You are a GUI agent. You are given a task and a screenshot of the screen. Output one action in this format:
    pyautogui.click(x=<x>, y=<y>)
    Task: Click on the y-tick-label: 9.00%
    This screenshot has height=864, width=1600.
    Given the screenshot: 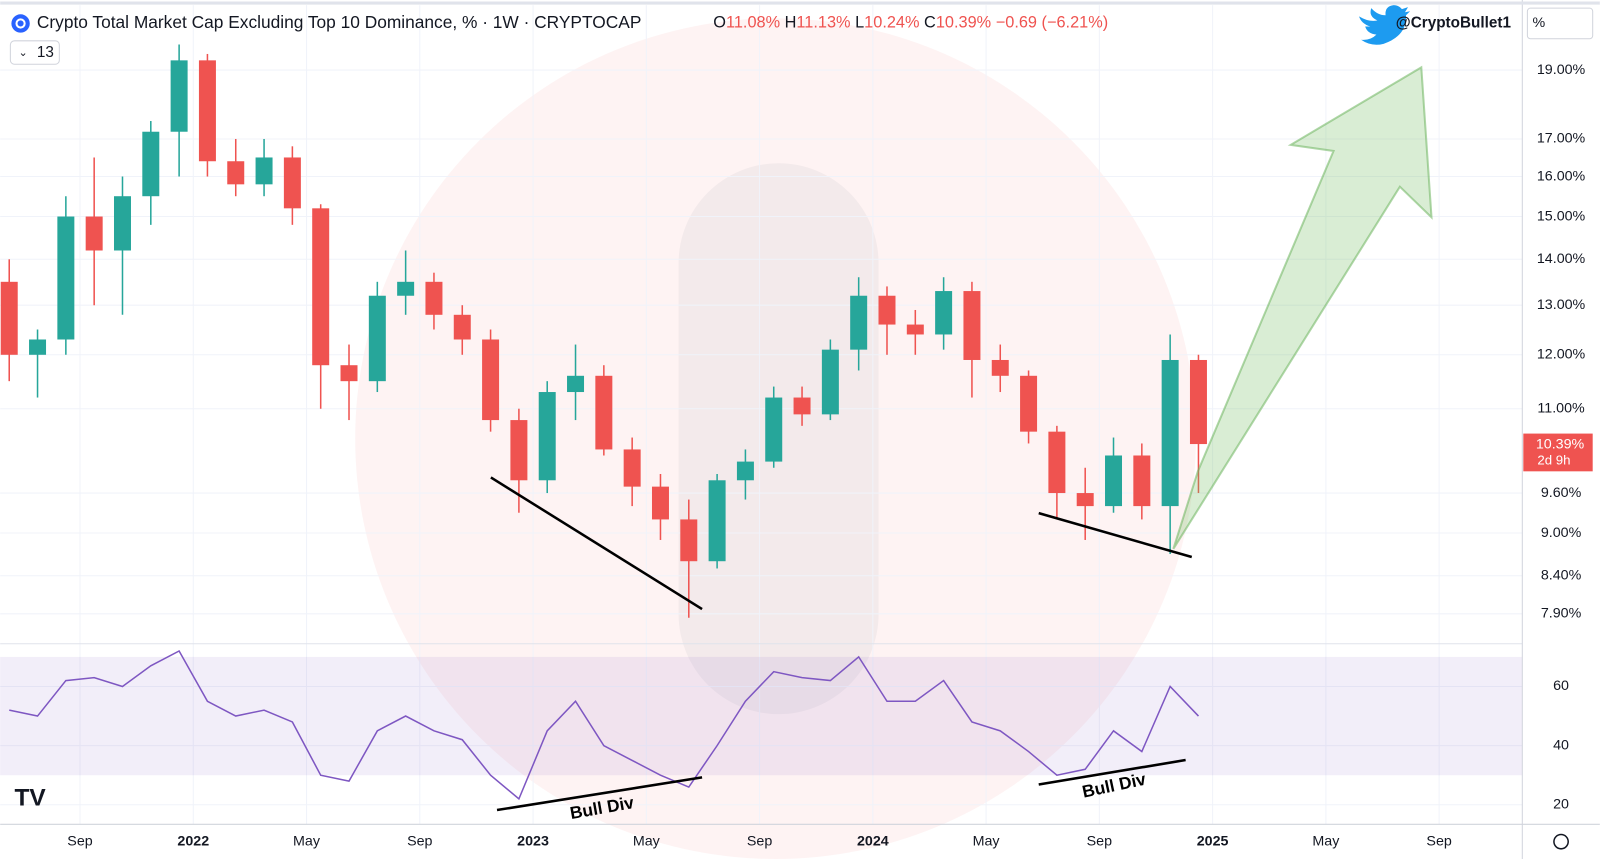 What is the action you would take?
    pyautogui.click(x=1561, y=533)
    